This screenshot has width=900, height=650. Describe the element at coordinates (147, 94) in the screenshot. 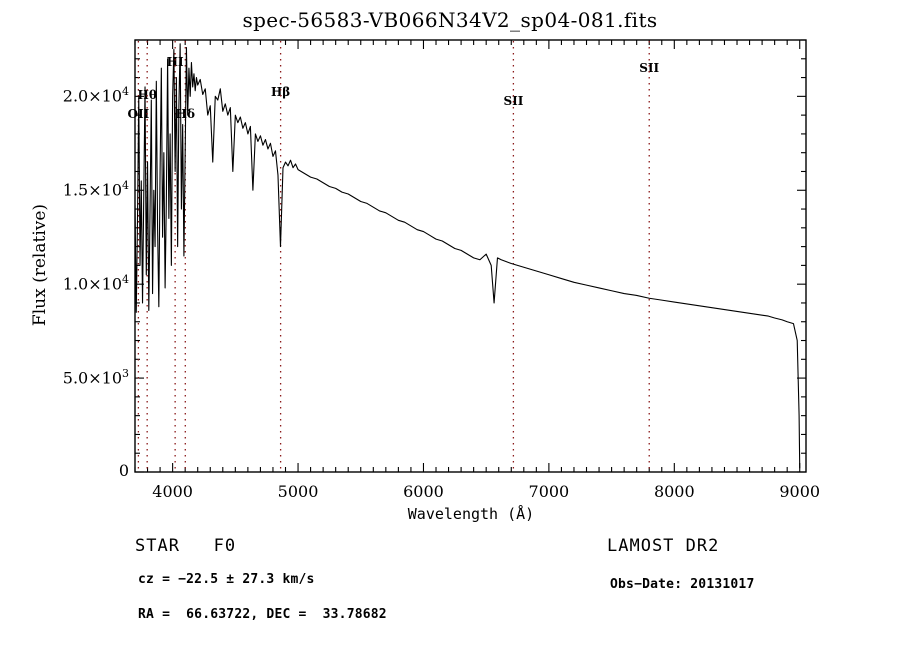

I see `spectral-line-label: Hθ` at that location.